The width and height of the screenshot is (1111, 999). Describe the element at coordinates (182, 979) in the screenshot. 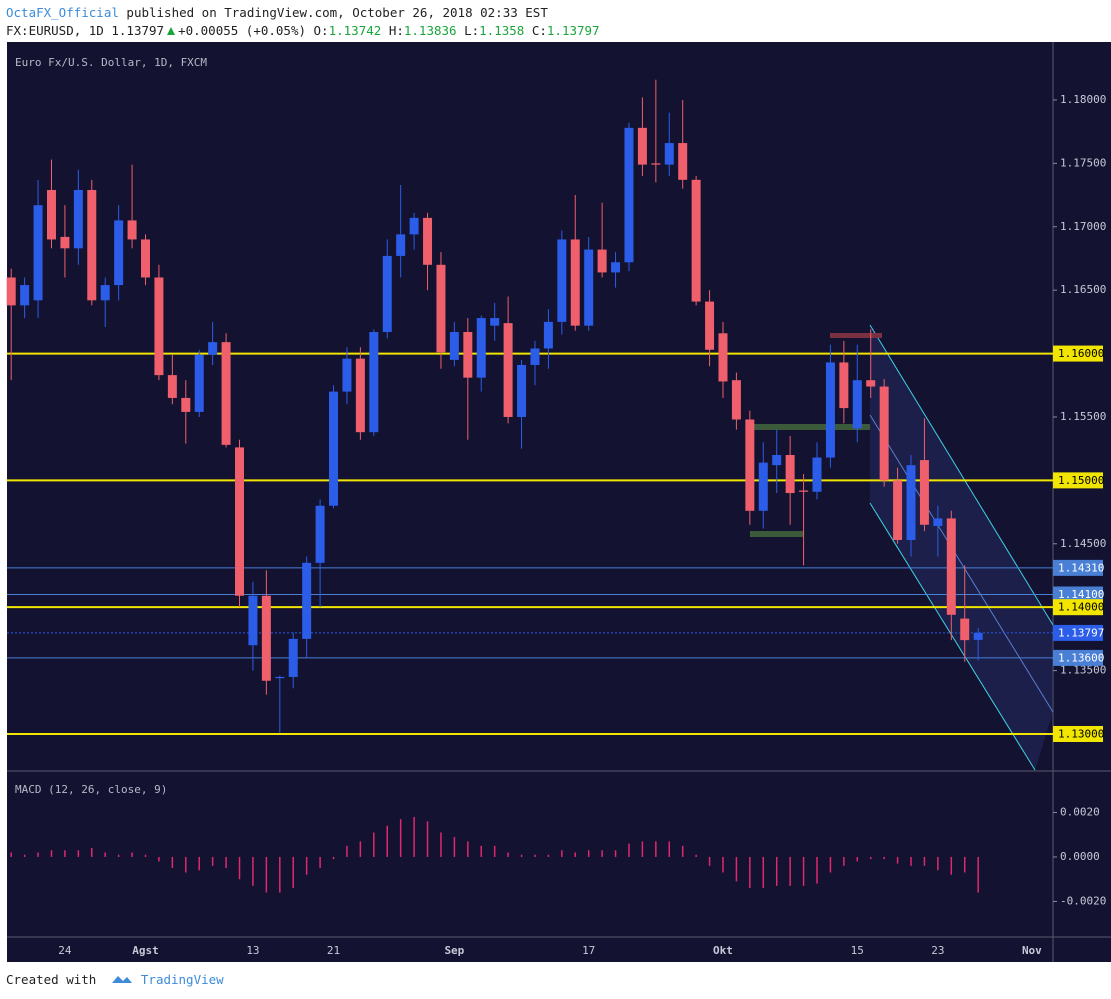

I see `brand: TradingView` at that location.